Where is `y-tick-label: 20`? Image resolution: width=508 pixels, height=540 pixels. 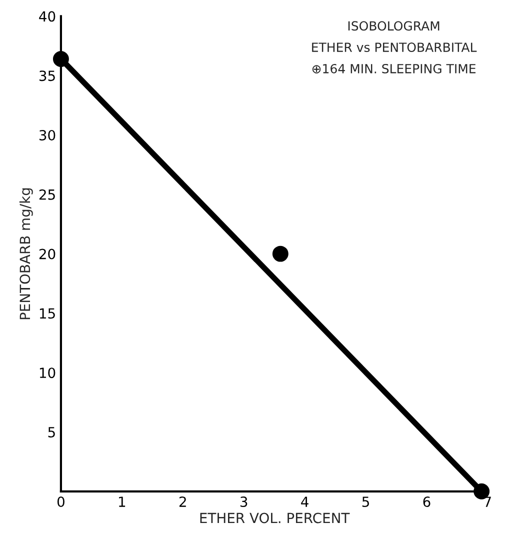 y-tick-label: 20 is located at coordinates (47, 254).